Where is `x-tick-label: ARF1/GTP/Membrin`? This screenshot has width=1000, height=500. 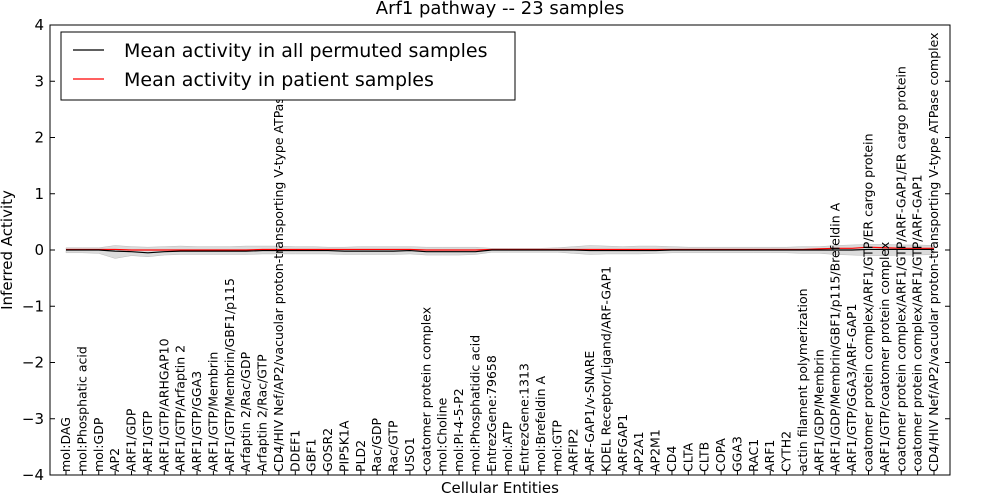
x-tick-label: ARF1/GTP/Membrin is located at coordinates (212, 412).